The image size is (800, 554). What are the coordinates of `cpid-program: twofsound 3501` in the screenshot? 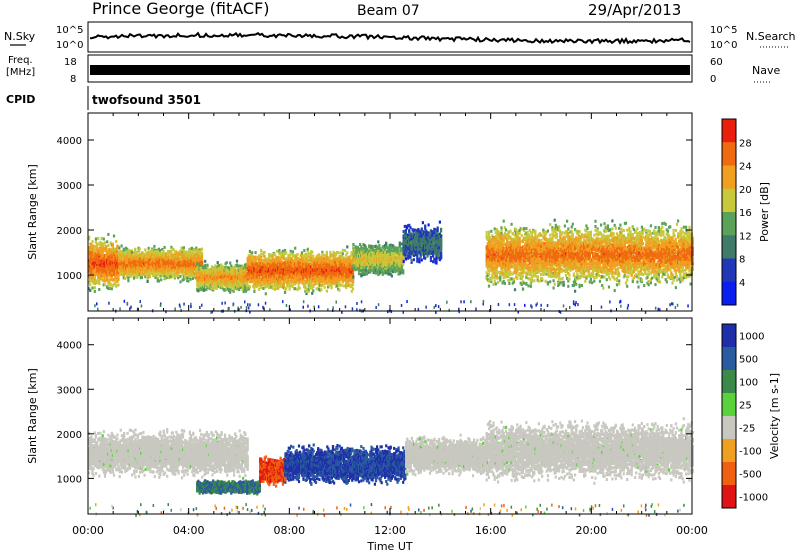 It's located at (146, 100).